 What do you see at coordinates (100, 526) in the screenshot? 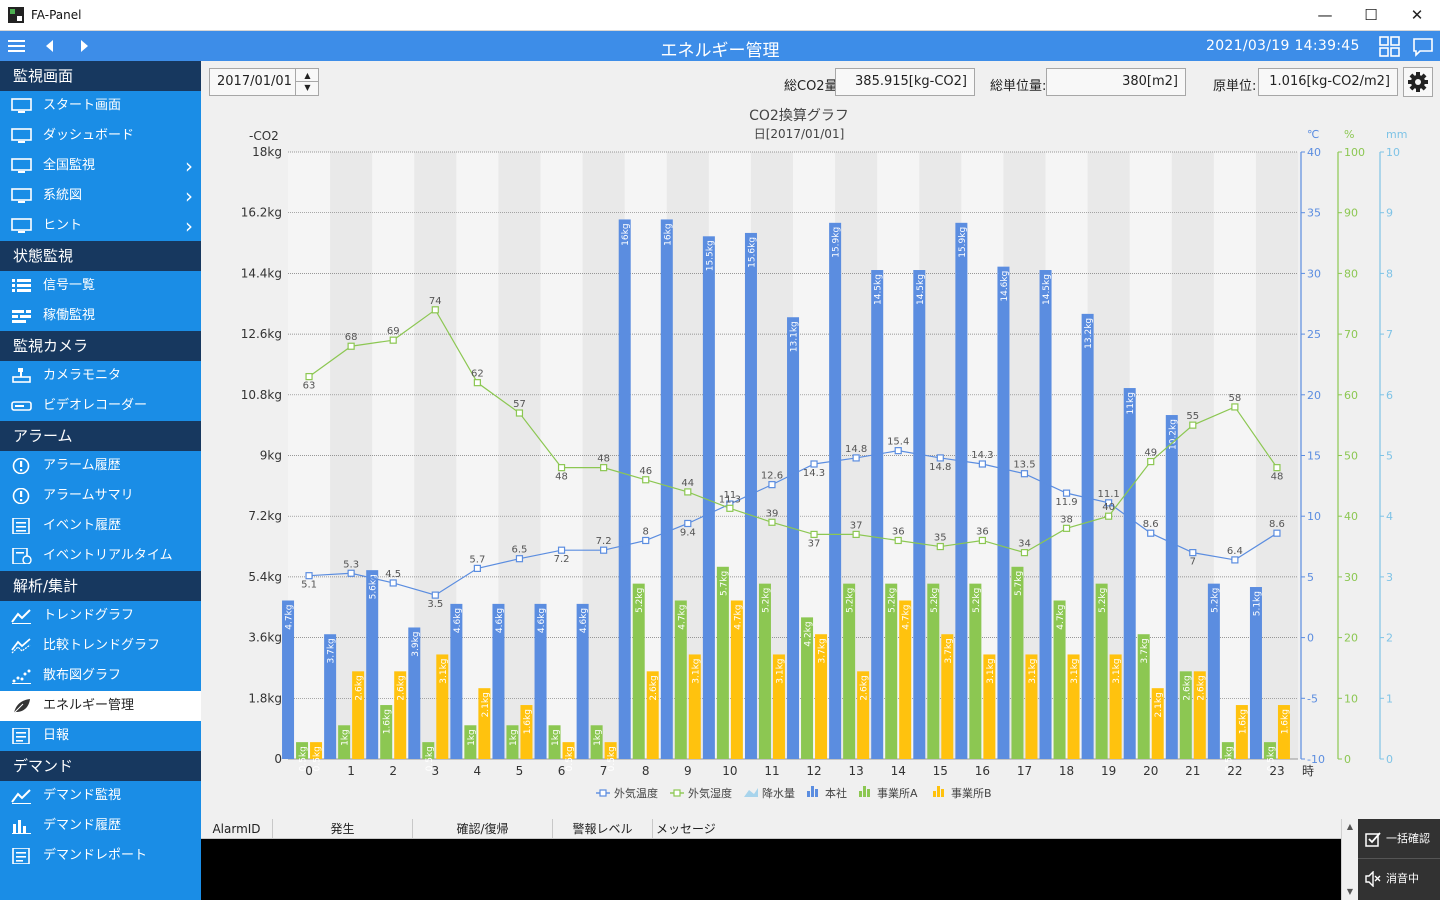
I see `sidebar-item: イベント履歴` at bounding box center [100, 526].